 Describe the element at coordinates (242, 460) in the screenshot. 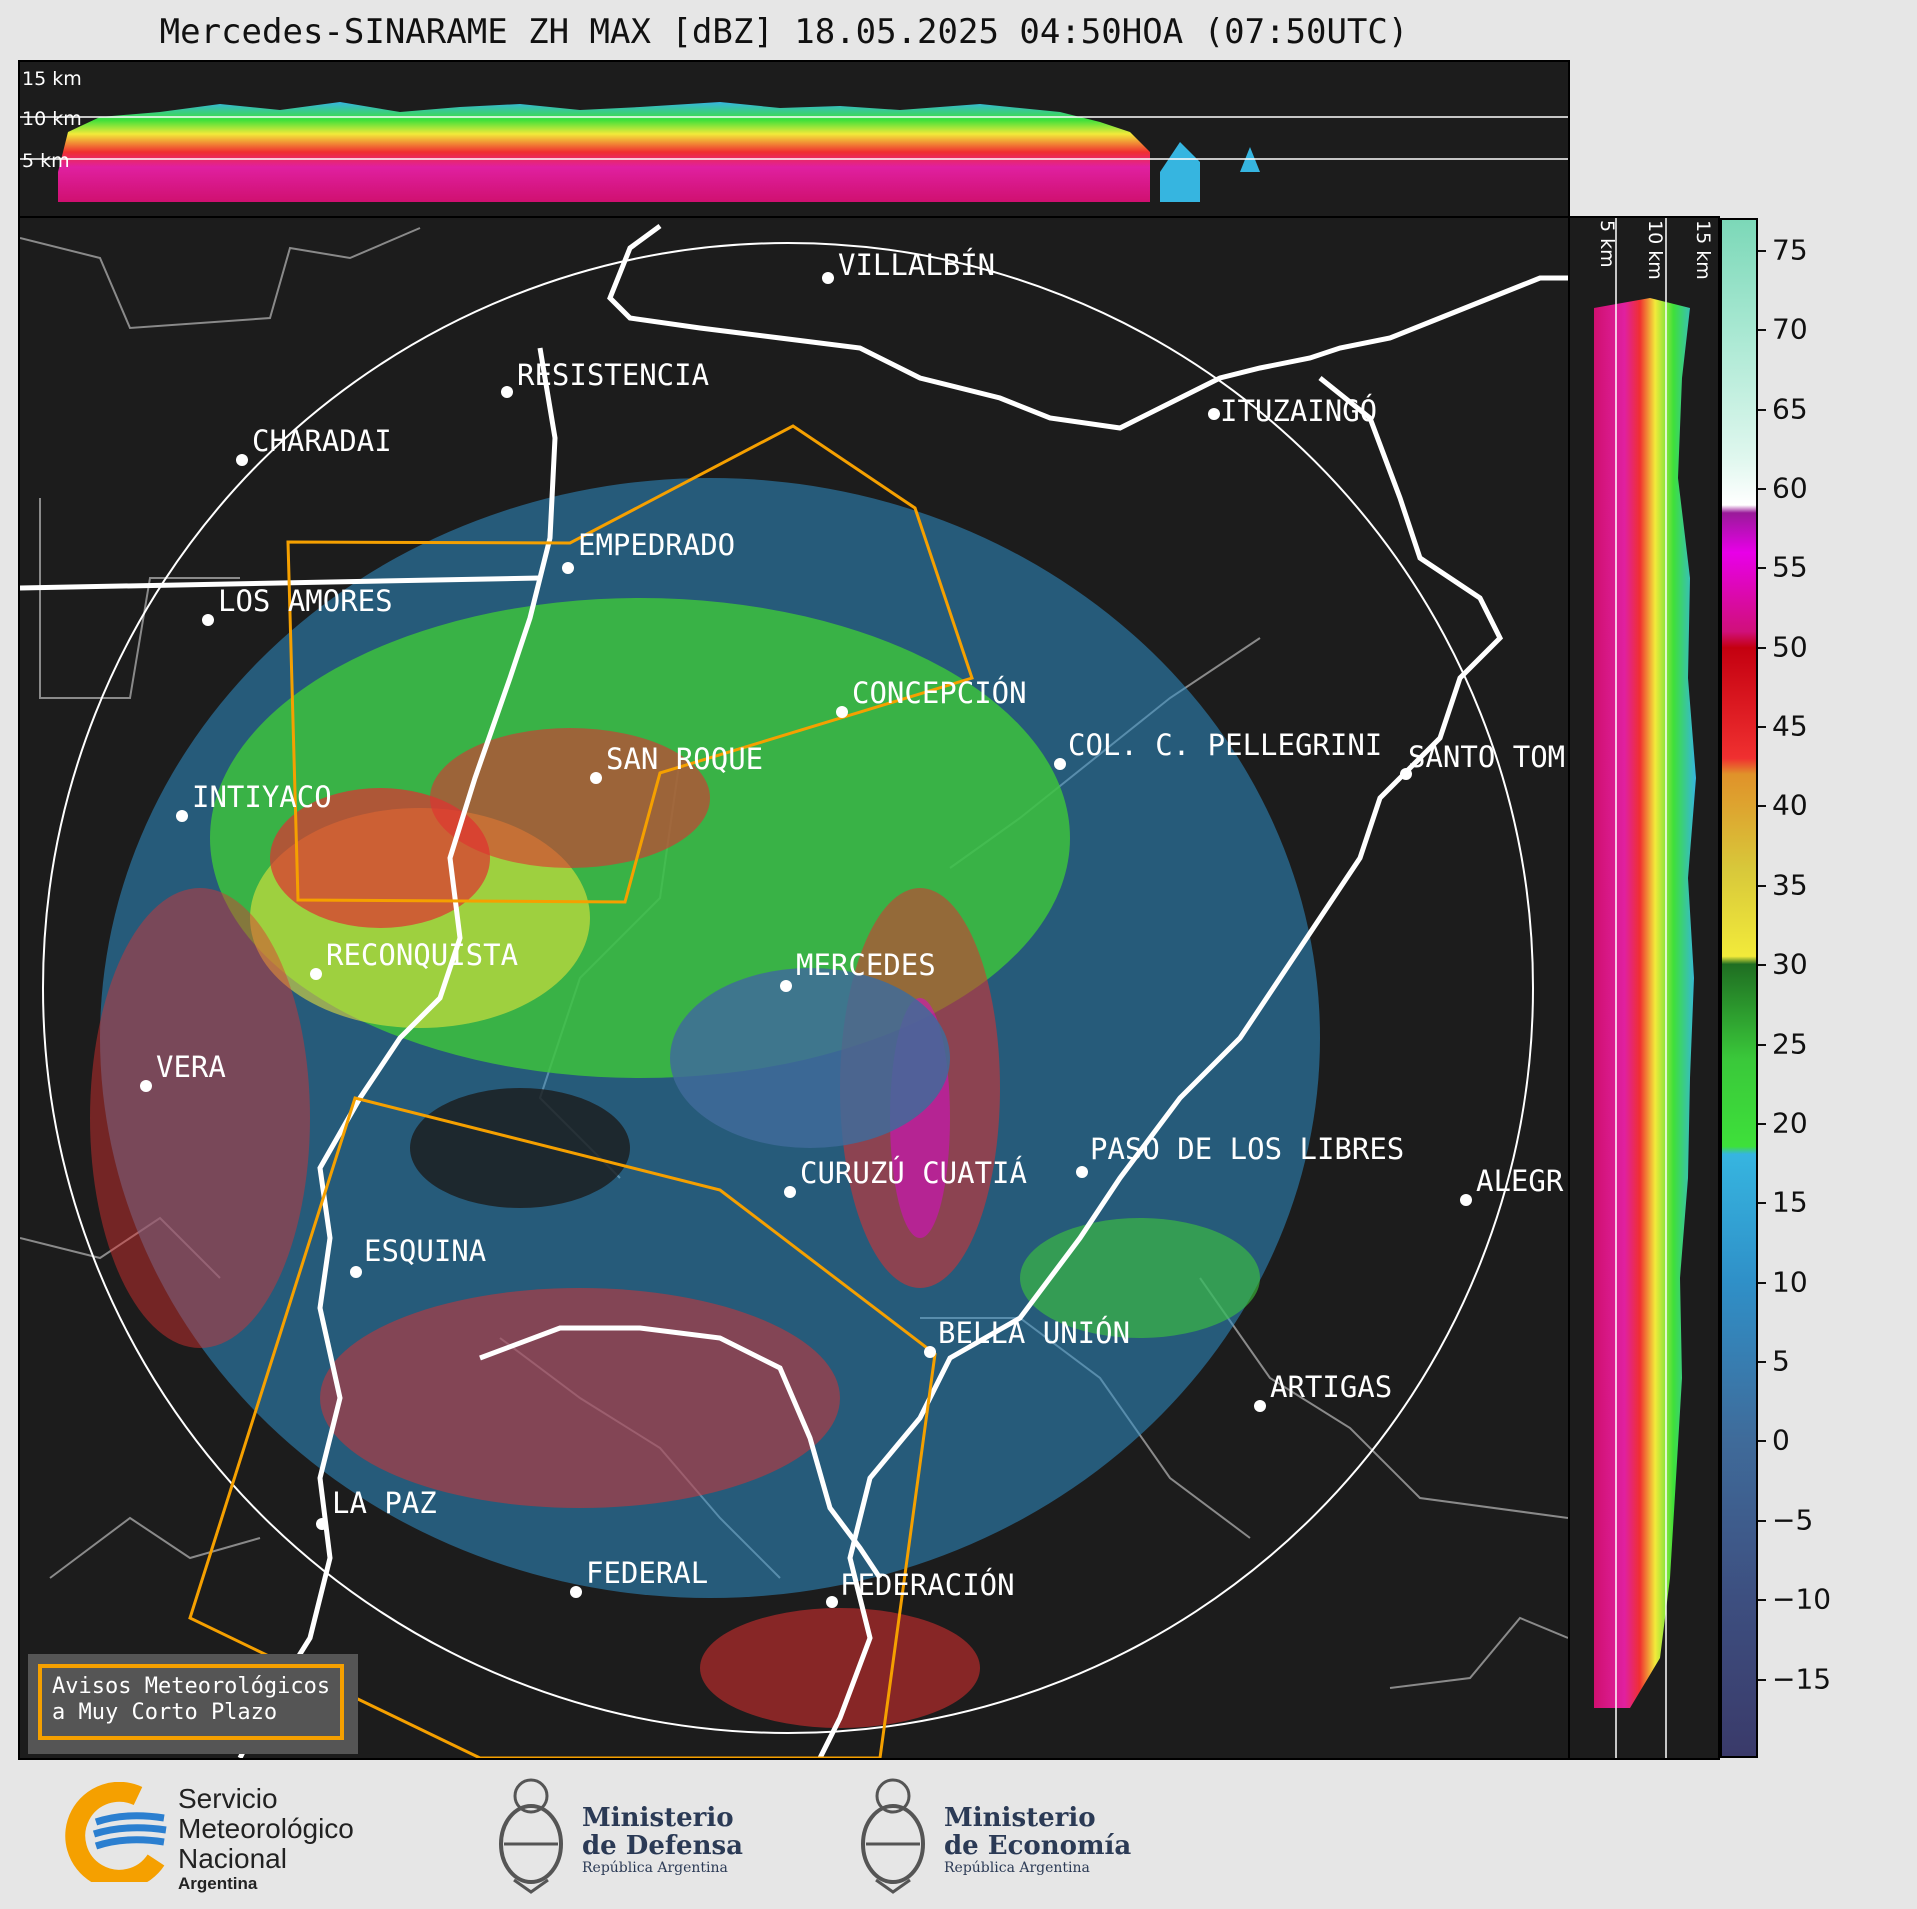

I see `city-marker-charadai` at that location.